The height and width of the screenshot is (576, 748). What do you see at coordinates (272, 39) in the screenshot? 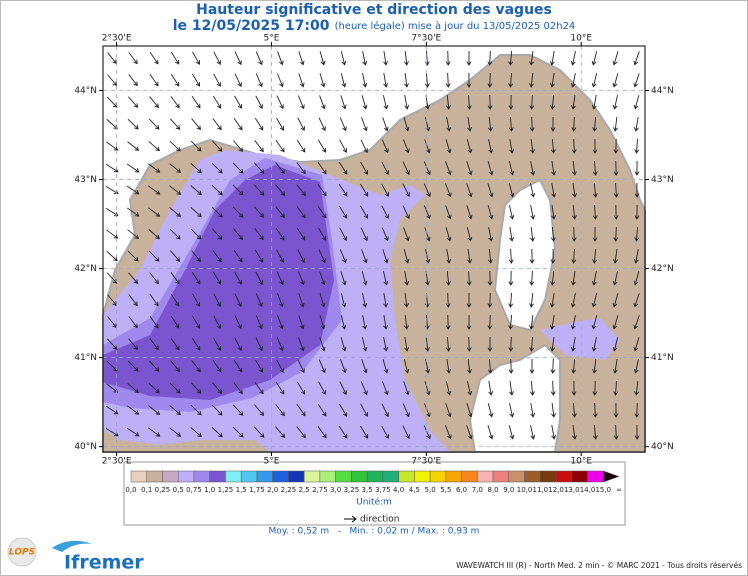
I see `lon-label: 5°E` at bounding box center [272, 39].